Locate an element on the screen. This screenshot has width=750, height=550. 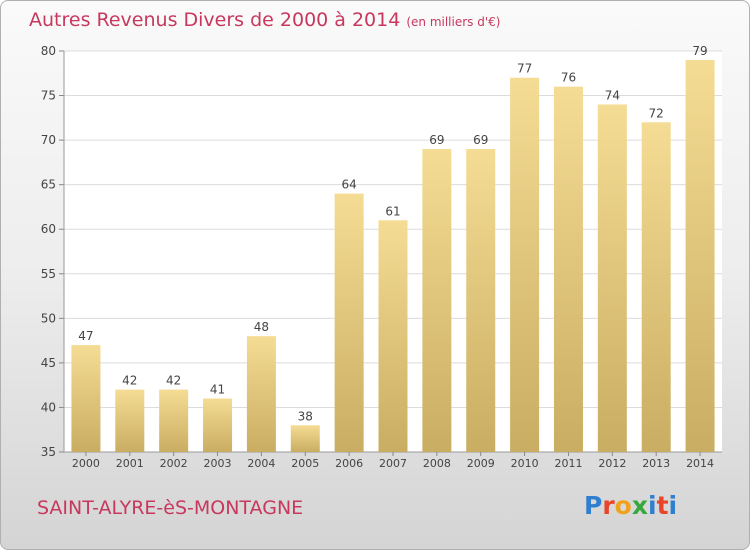
x-tick-label: 2006 is located at coordinates (349, 463).